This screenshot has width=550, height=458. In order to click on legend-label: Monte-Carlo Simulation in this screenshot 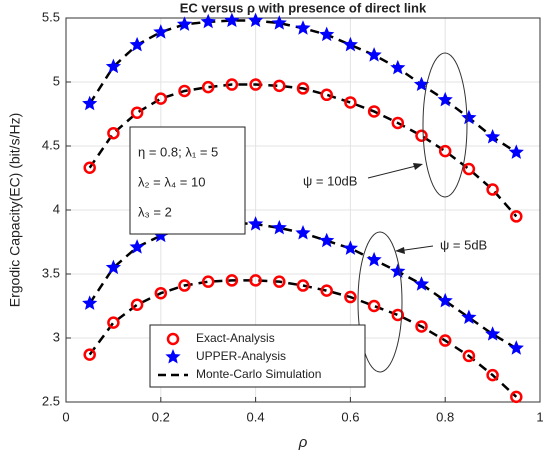, I will do `click(258, 374)`.